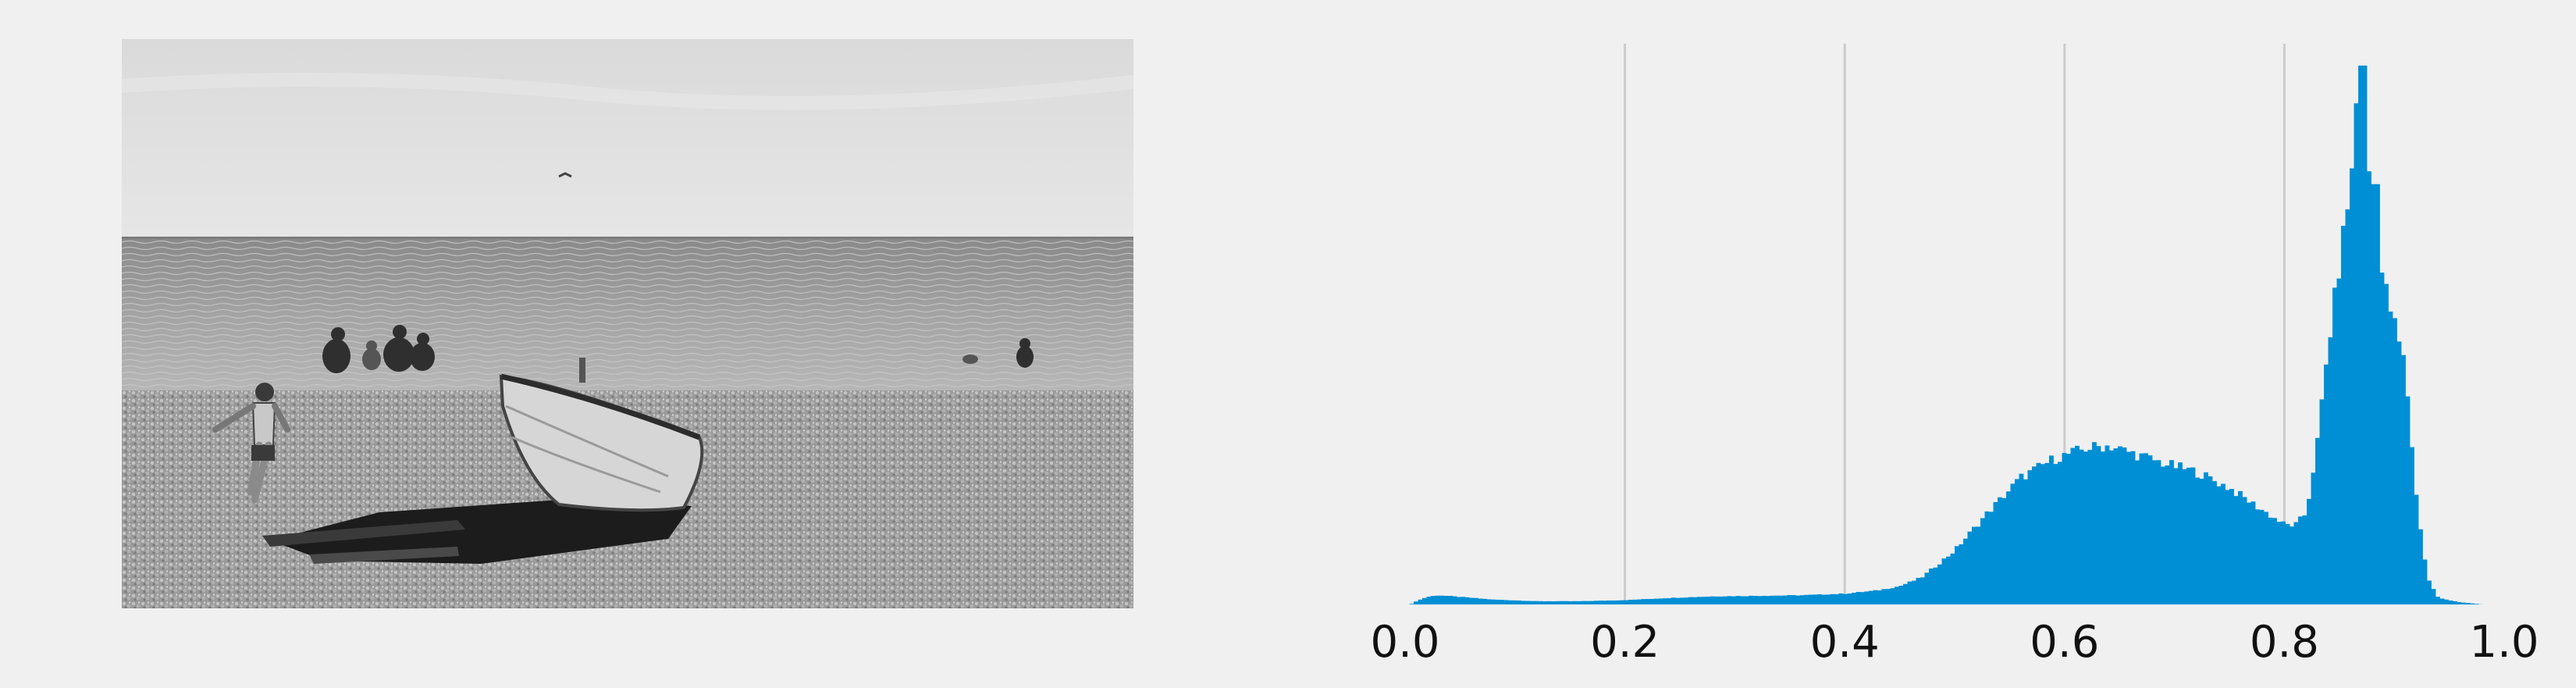 This screenshot has width=2576, height=688. I want to click on x-tick-label: 0.8, so click(2284, 642).